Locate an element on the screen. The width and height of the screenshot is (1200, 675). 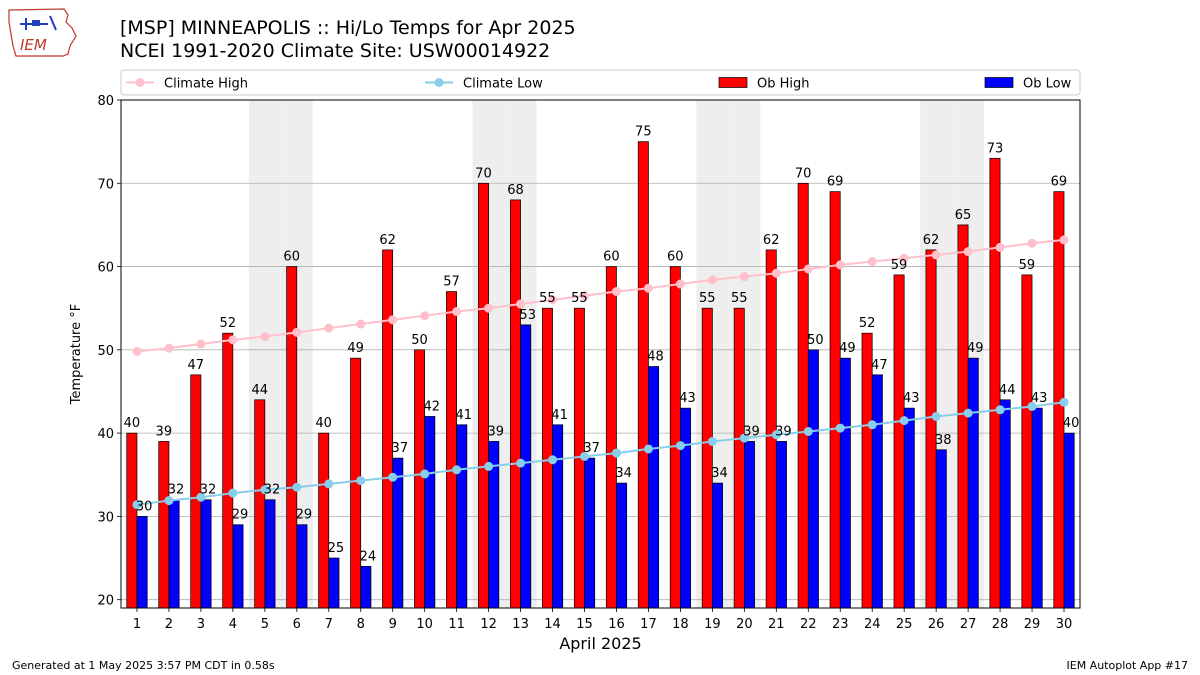
y-axis-title: Temperature °F is located at coordinates (76, 354).